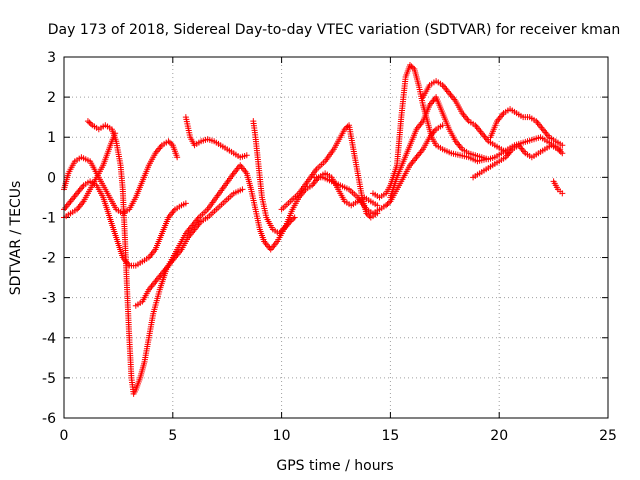 The width and height of the screenshot is (640, 480). I want to click on y-axis-label: SDTVAR / TECUs, so click(16, 238).